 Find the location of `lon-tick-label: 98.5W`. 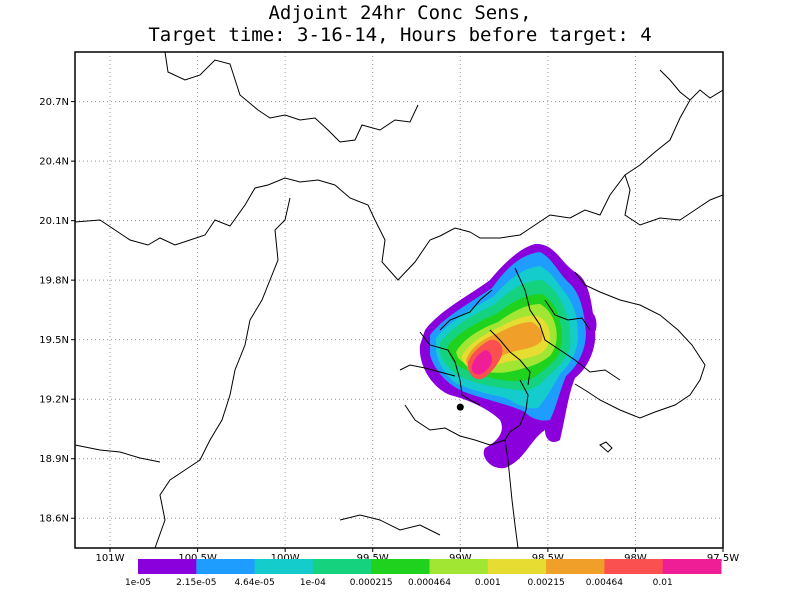

lon-tick-label: 98.5W is located at coordinates (548, 558).